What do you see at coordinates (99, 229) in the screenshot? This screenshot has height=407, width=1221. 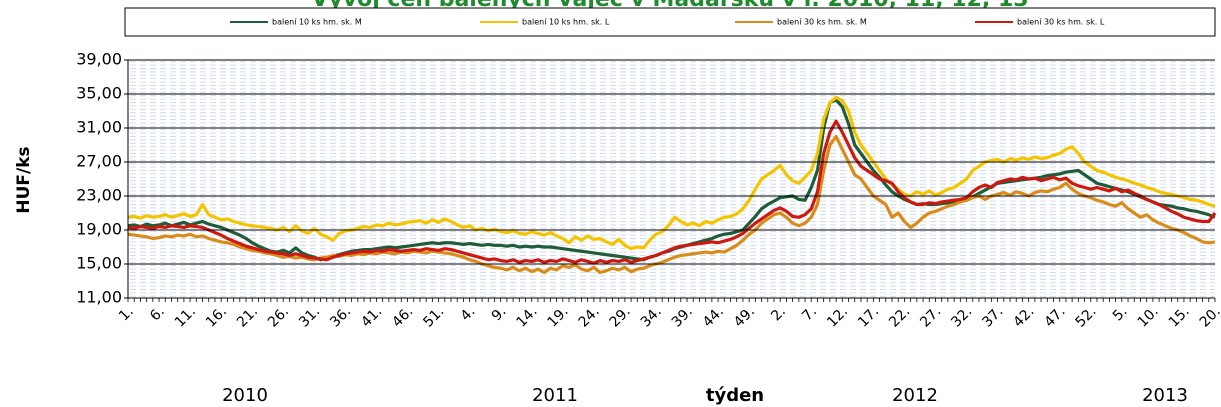 I see `y-tick-label: 19,00` at bounding box center [99, 229].